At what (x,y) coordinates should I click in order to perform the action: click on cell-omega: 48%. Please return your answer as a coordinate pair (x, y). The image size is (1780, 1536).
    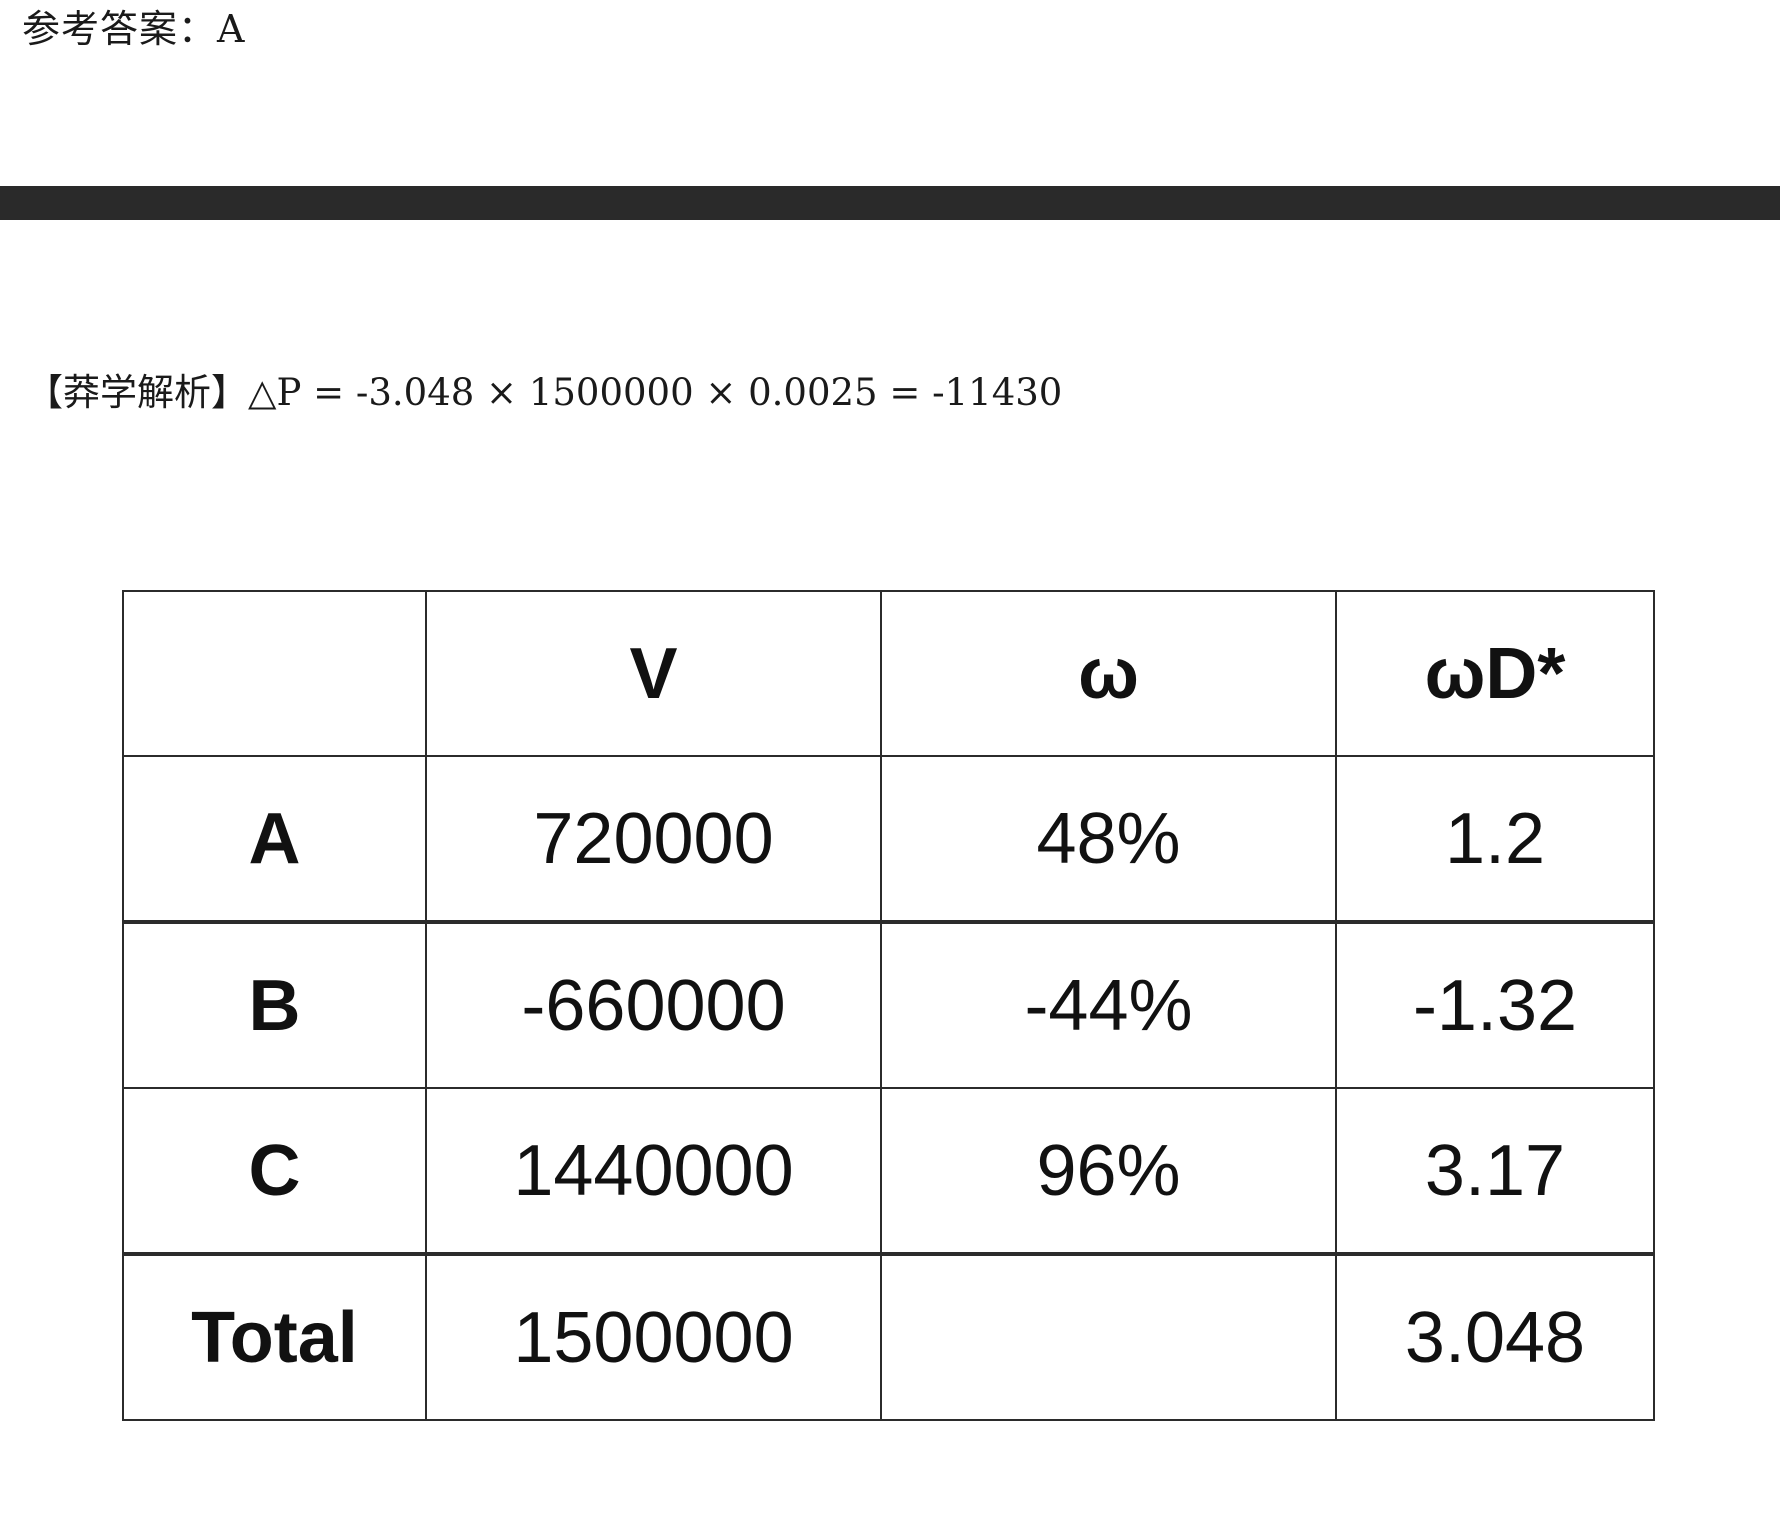
    Looking at the image, I should click on (1108, 839).